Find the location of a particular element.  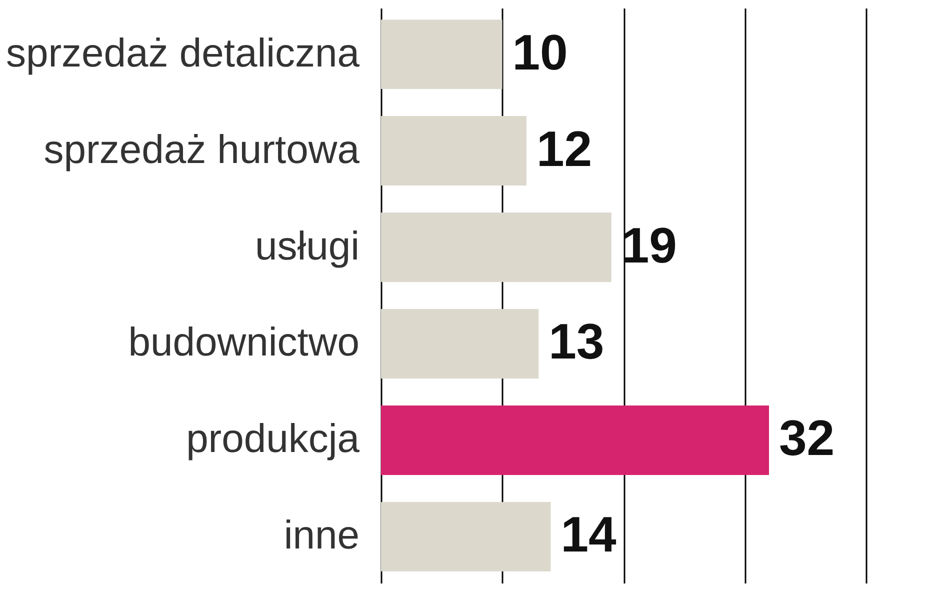

y-tick-label: budownictwo is located at coordinates (244, 342).